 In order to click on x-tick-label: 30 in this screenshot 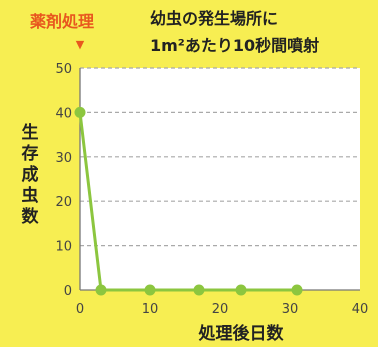, I will do `click(290, 309)`.